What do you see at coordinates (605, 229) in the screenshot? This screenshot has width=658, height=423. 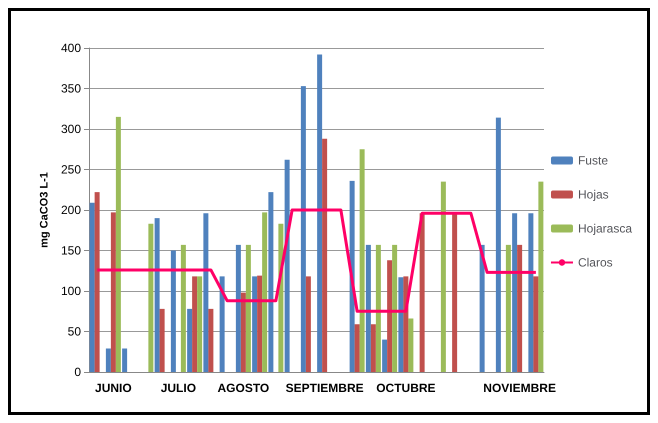 I see `legend-label: Hojarasca` at bounding box center [605, 229].